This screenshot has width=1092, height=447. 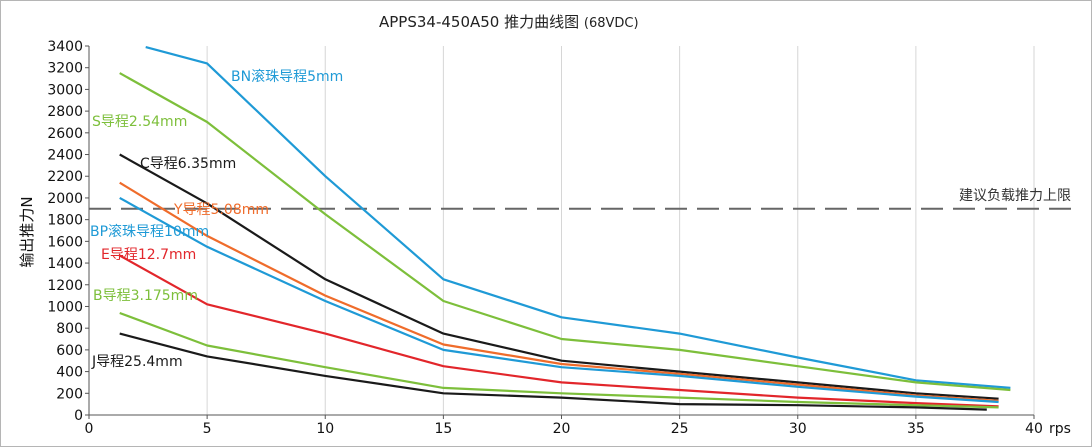 I want to click on x-tick-label: 15, so click(x=443, y=429).